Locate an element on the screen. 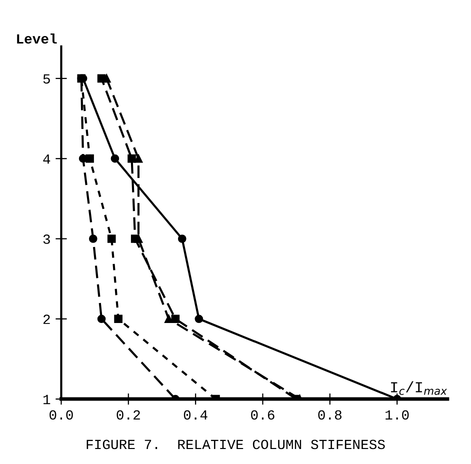 This screenshot has width=471, height=464. x-tick-label: 0.2 is located at coordinates (128, 415).